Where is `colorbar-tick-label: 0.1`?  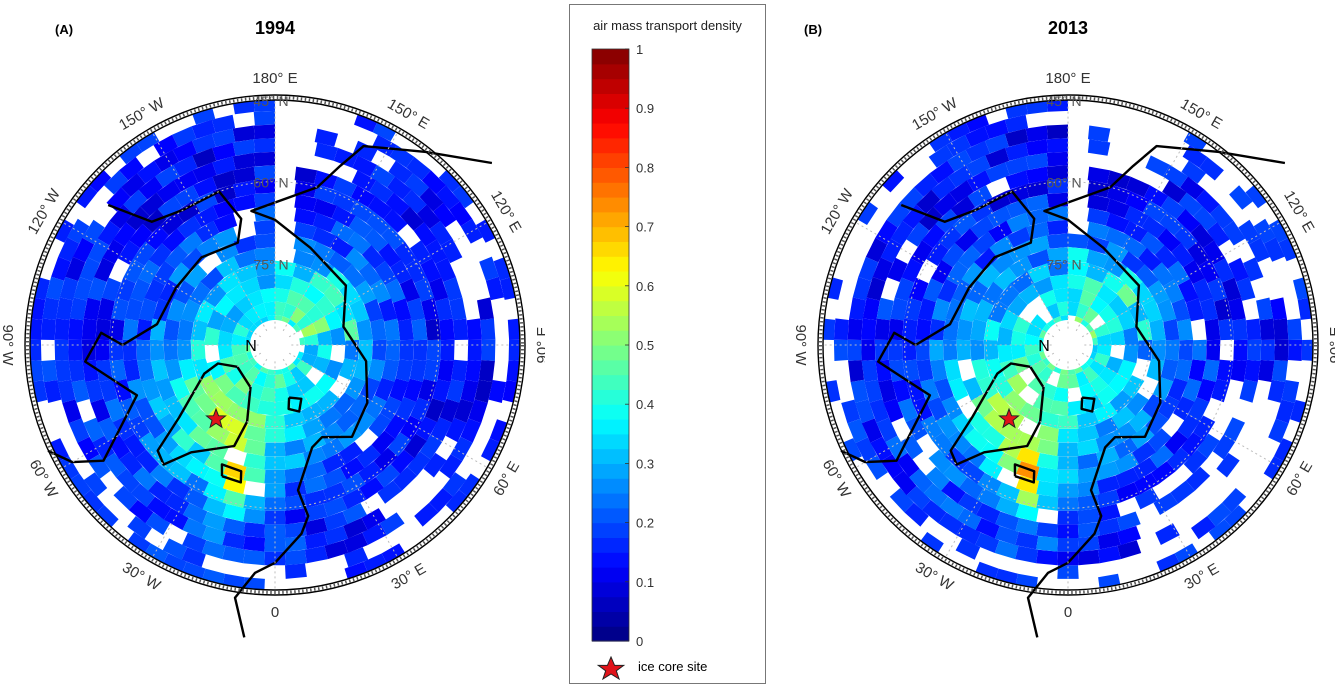
colorbar-tick-label: 0.1 is located at coordinates (645, 582).